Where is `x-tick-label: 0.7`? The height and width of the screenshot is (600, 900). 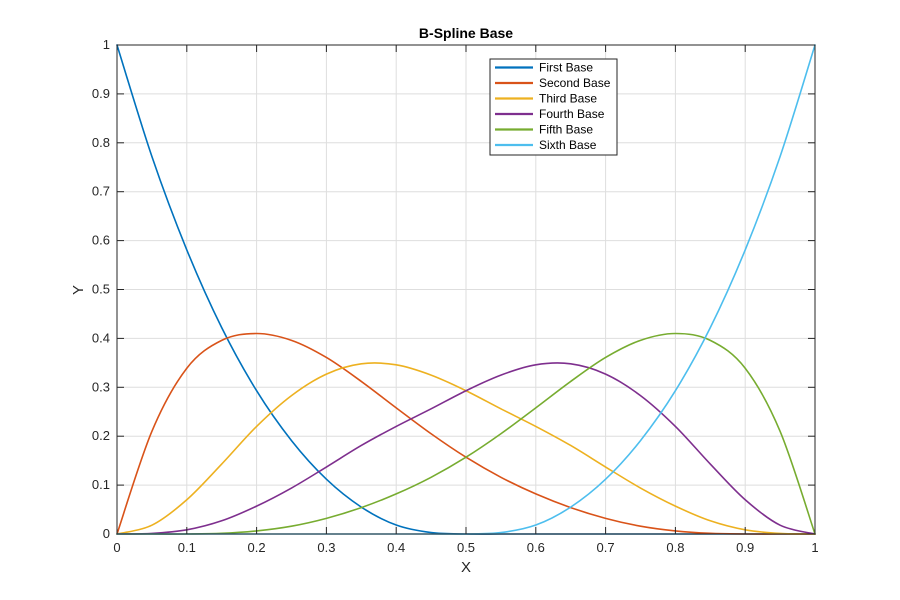 x-tick-label: 0.7 is located at coordinates (606, 547).